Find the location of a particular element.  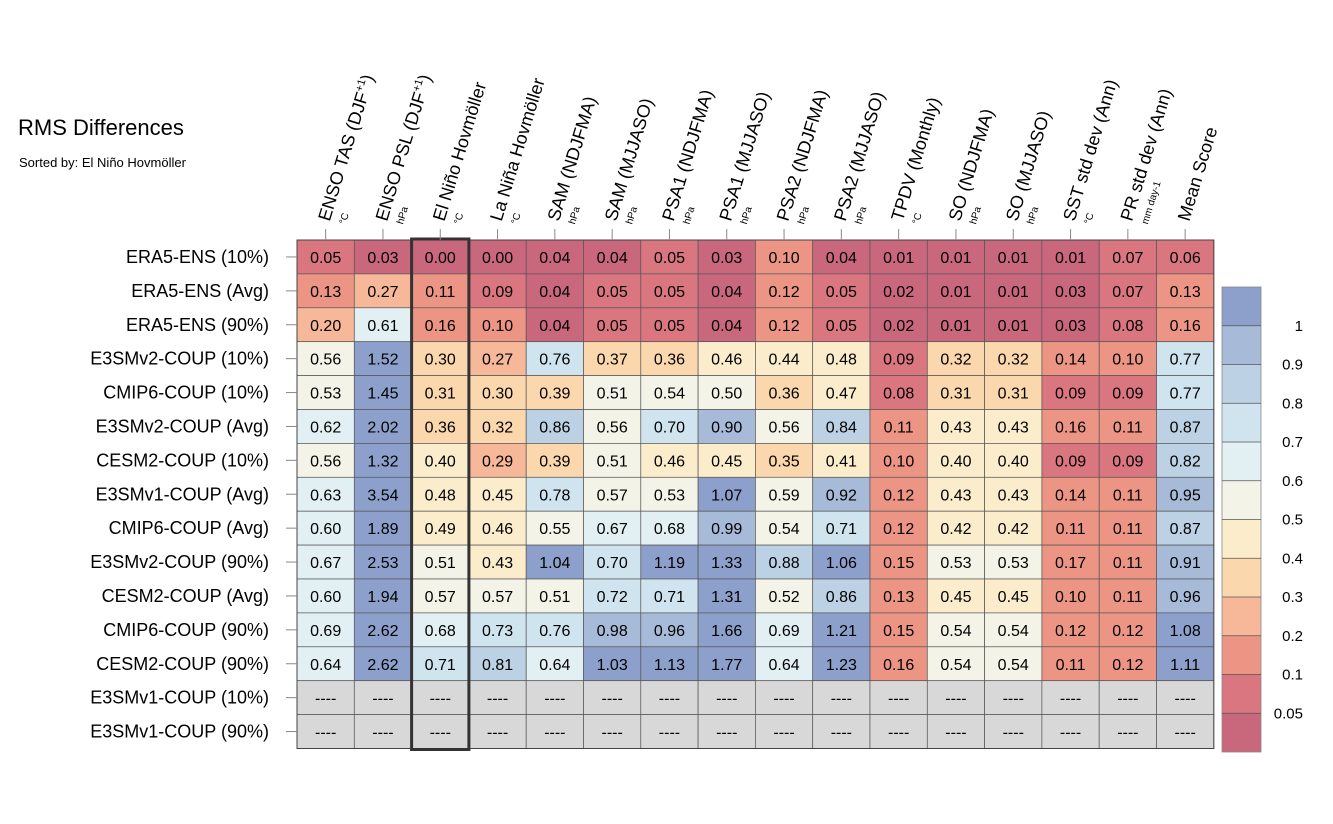

cell-value: 0.69 is located at coordinates (783, 631).